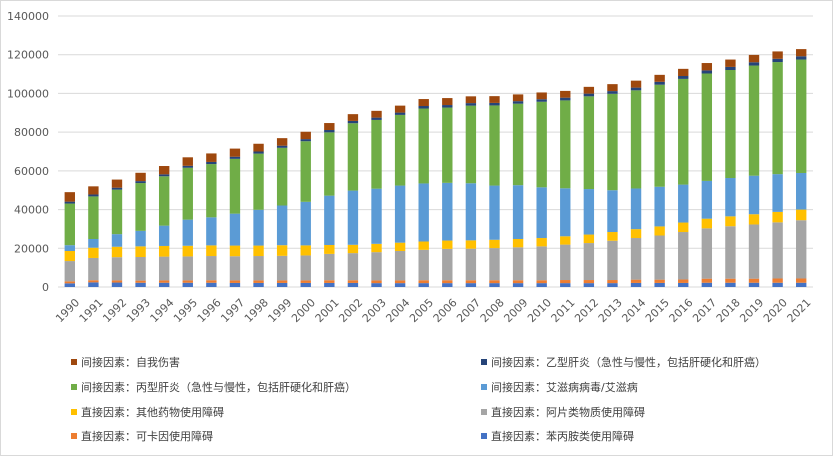 This screenshot has width=833, height=457. What do you see at coordinates (138, 310) in the screenshot?
I see `x-tick-label: 1993` at bounding box center [138, 310].